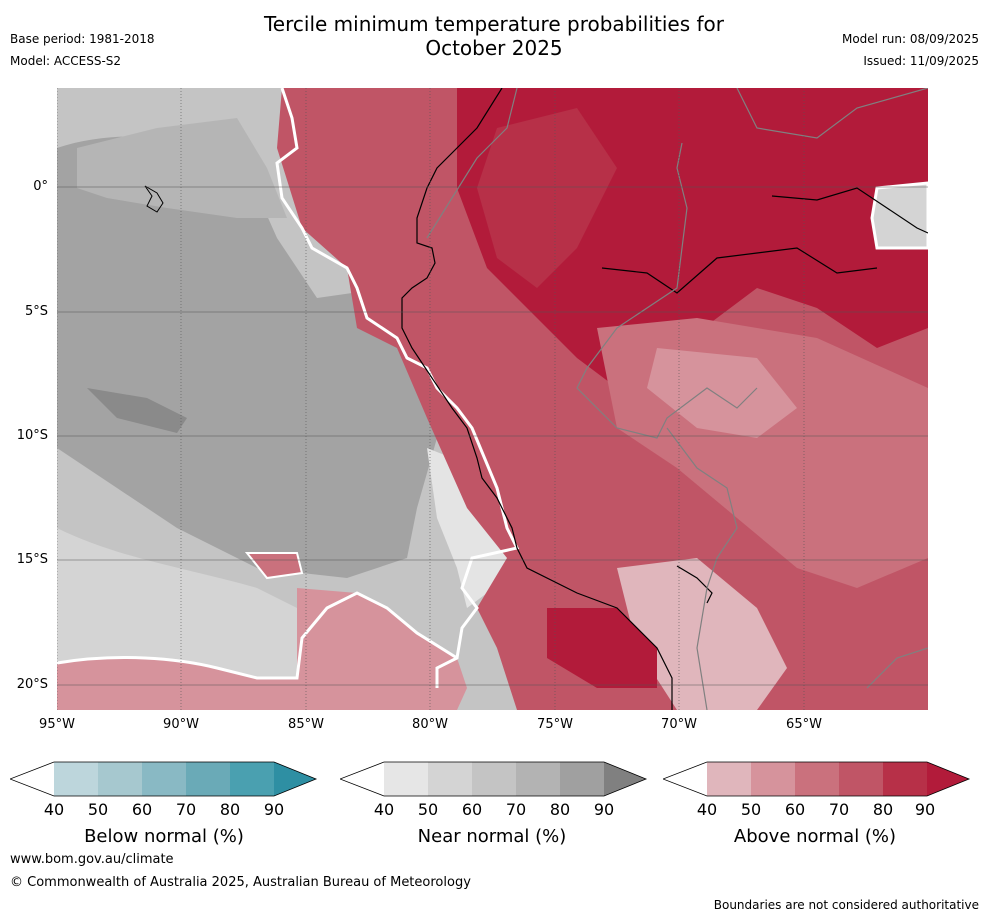  Describe the element at coordinates (815, 836) in the screenshot. I see `colorbar-above-label: Above normal (%)` at that location.